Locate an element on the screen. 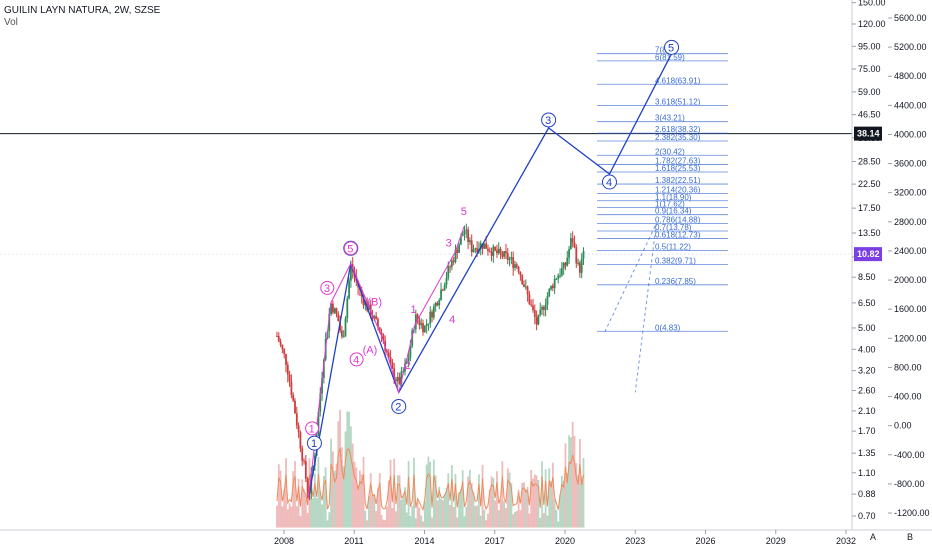  price-tick-label: 28.50 is located at coordinates (869, 161).